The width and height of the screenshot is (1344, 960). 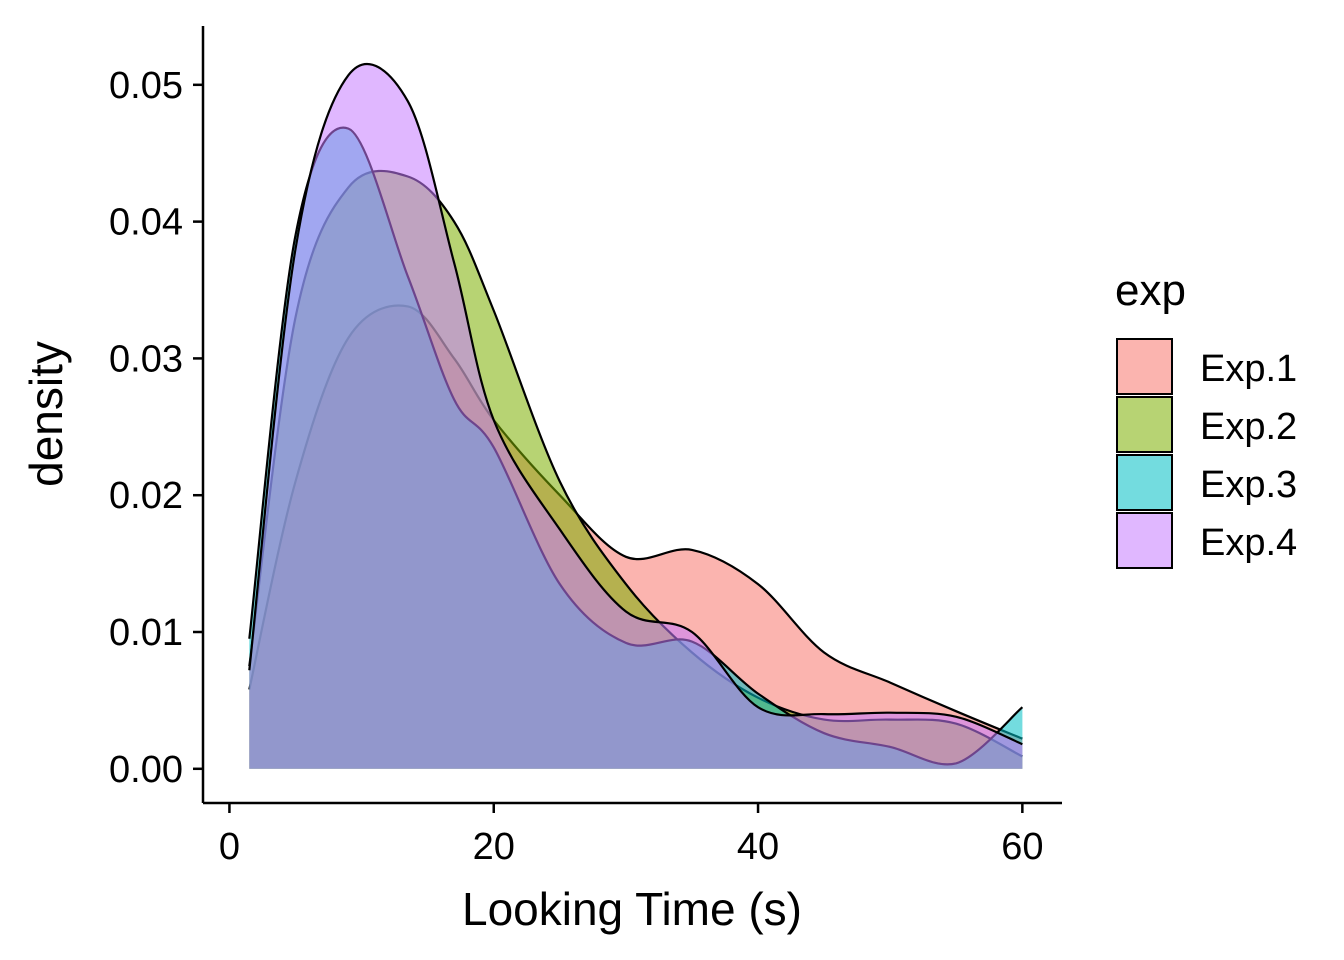 I want to click on x-tick-label: 40, so click(x=758, y=847).